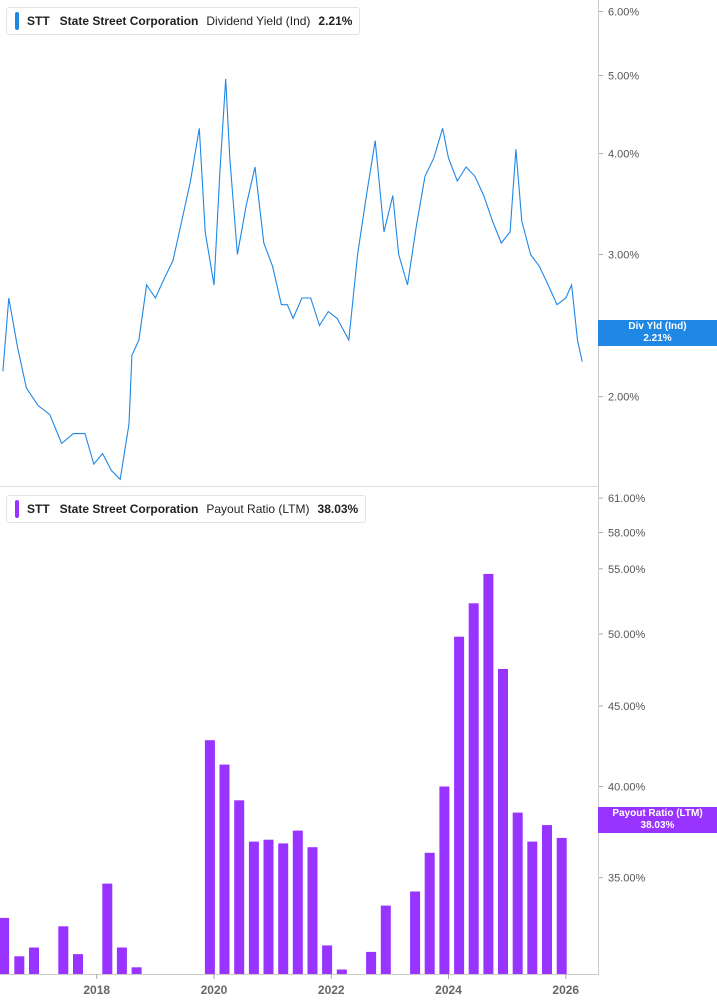 The height and width of the screenshot is (1005, 717). Describe the element at coordinates (627, 534) in the screenshot. I see `y-tick-label: 58.00%` at that location.